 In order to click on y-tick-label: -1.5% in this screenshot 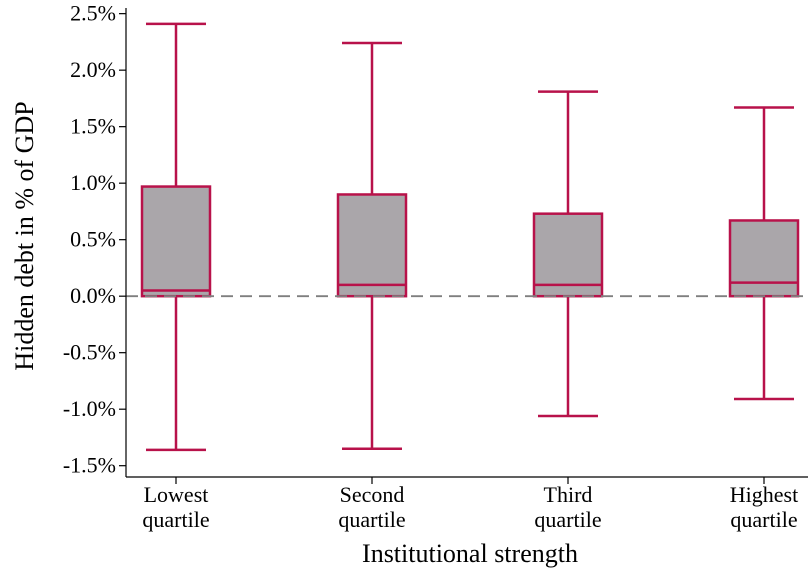, I will do `click(89, 465)`.